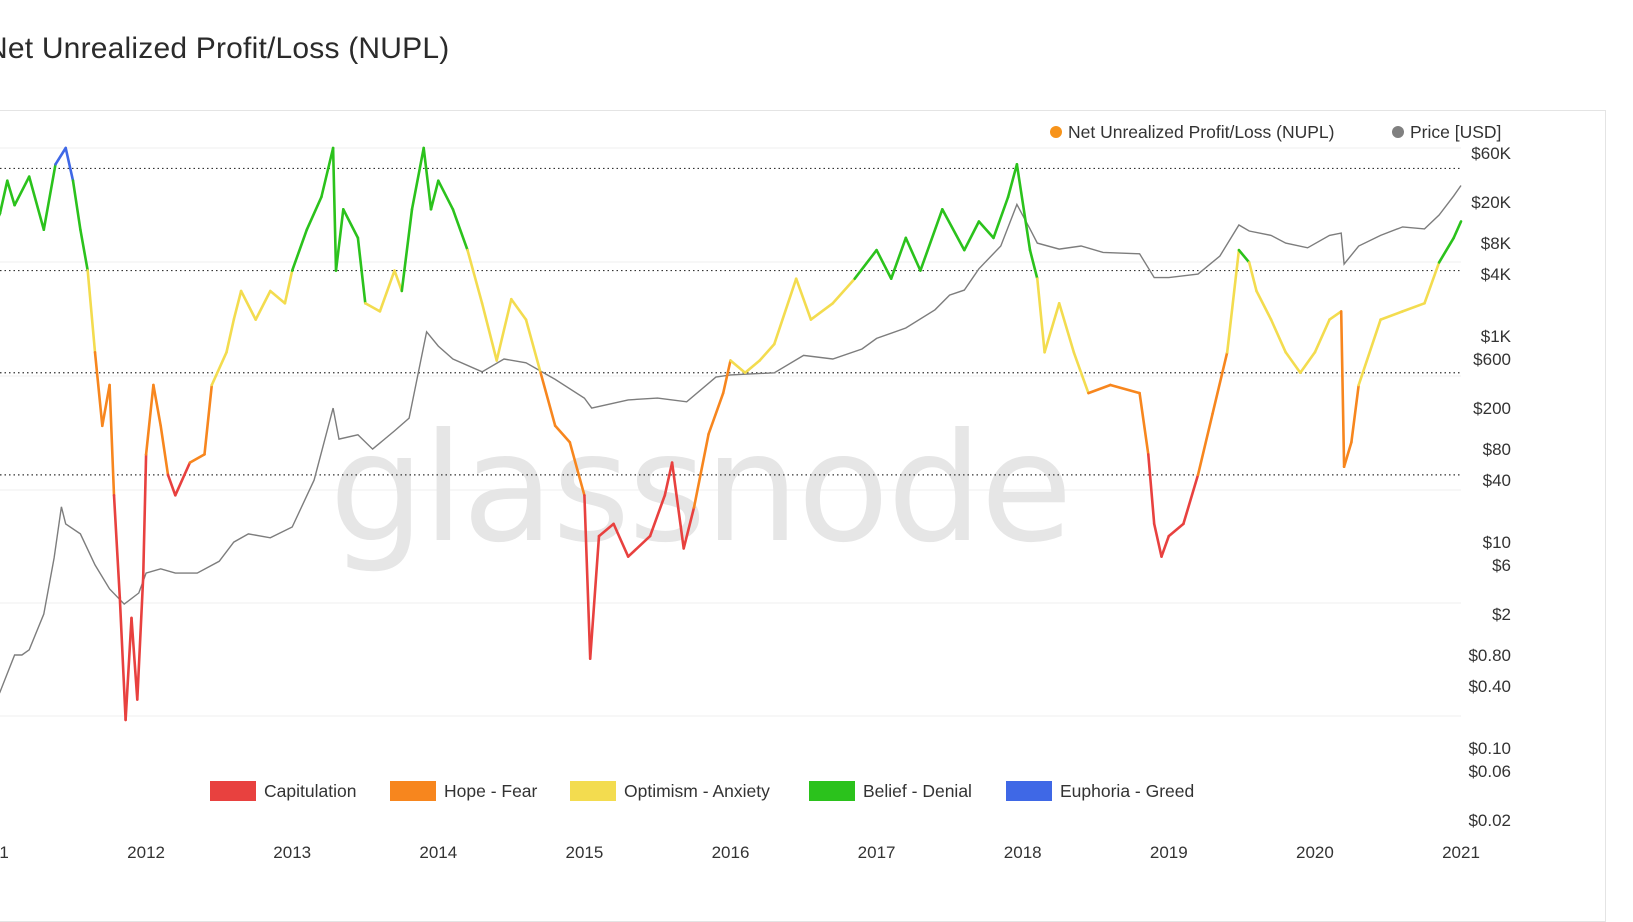  I want to click on y-tick-label: $0.80, so click(1489, 655).